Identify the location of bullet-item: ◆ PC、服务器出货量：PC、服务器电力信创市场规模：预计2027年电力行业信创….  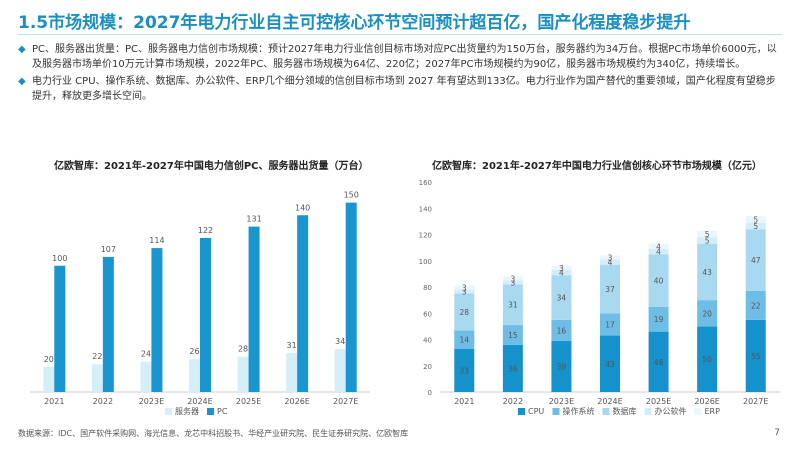
(401, 57).